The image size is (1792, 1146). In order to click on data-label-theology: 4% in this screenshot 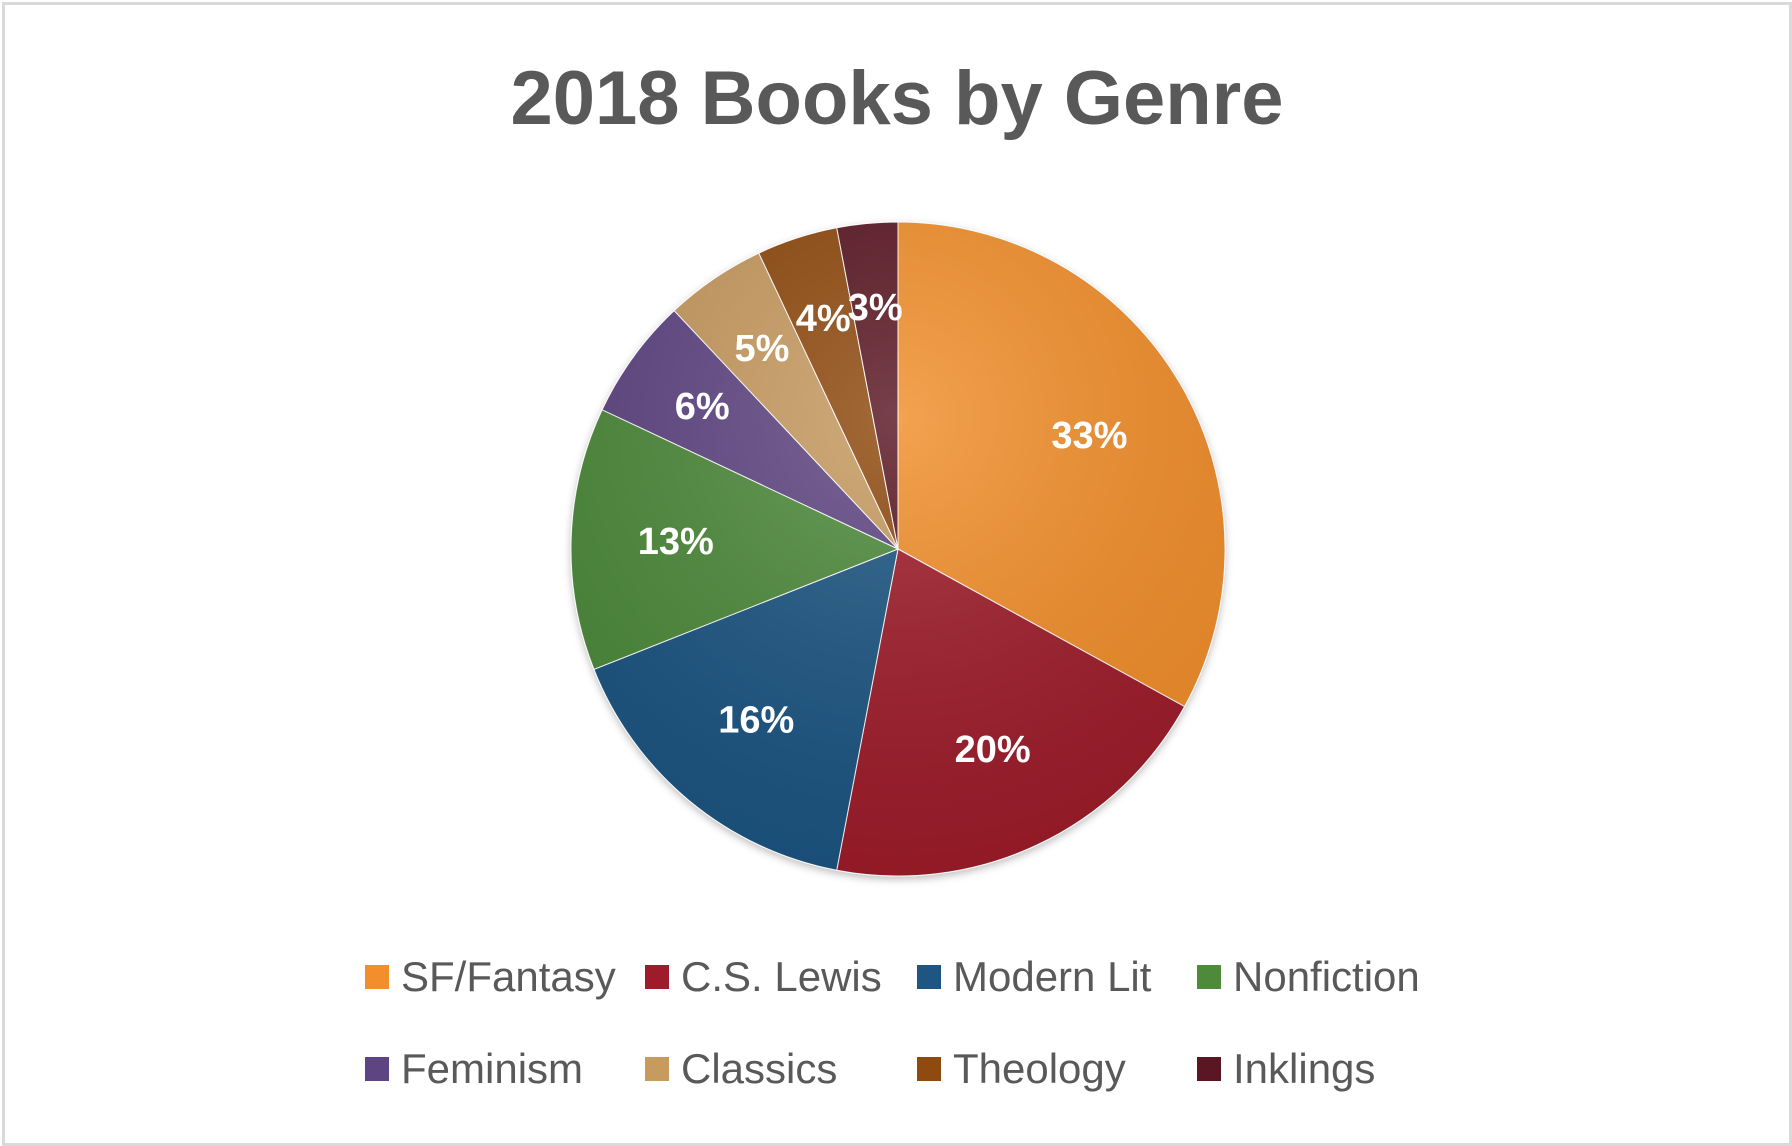, I will do `click(823, 319)`.